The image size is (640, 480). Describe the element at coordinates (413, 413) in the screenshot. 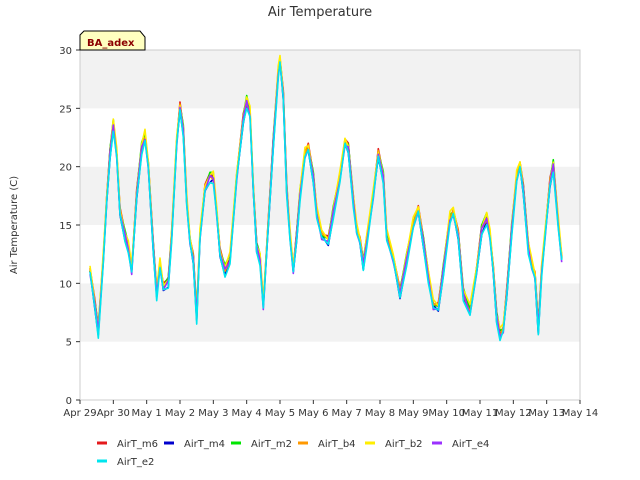

I see `x-tick-label: May 9` at that location.